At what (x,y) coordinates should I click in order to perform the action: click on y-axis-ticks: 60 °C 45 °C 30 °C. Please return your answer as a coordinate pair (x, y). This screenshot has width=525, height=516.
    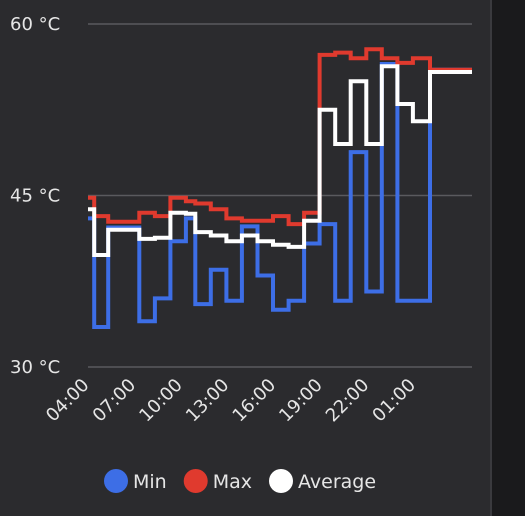
    Looking at the image, I should click on (35, 196).